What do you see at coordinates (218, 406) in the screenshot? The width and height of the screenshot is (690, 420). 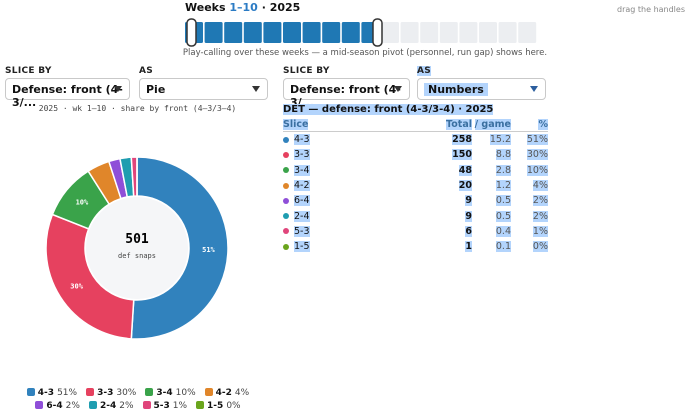 I see `legend-item: 1-5 0%` at bounding box center [218, 406].